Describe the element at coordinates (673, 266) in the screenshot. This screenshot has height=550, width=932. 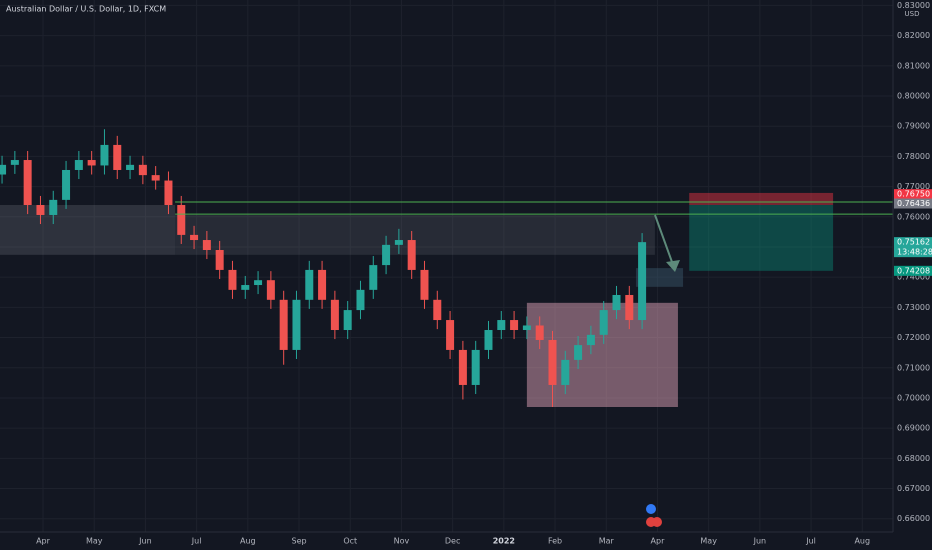
I see `arrow-head` at that location.